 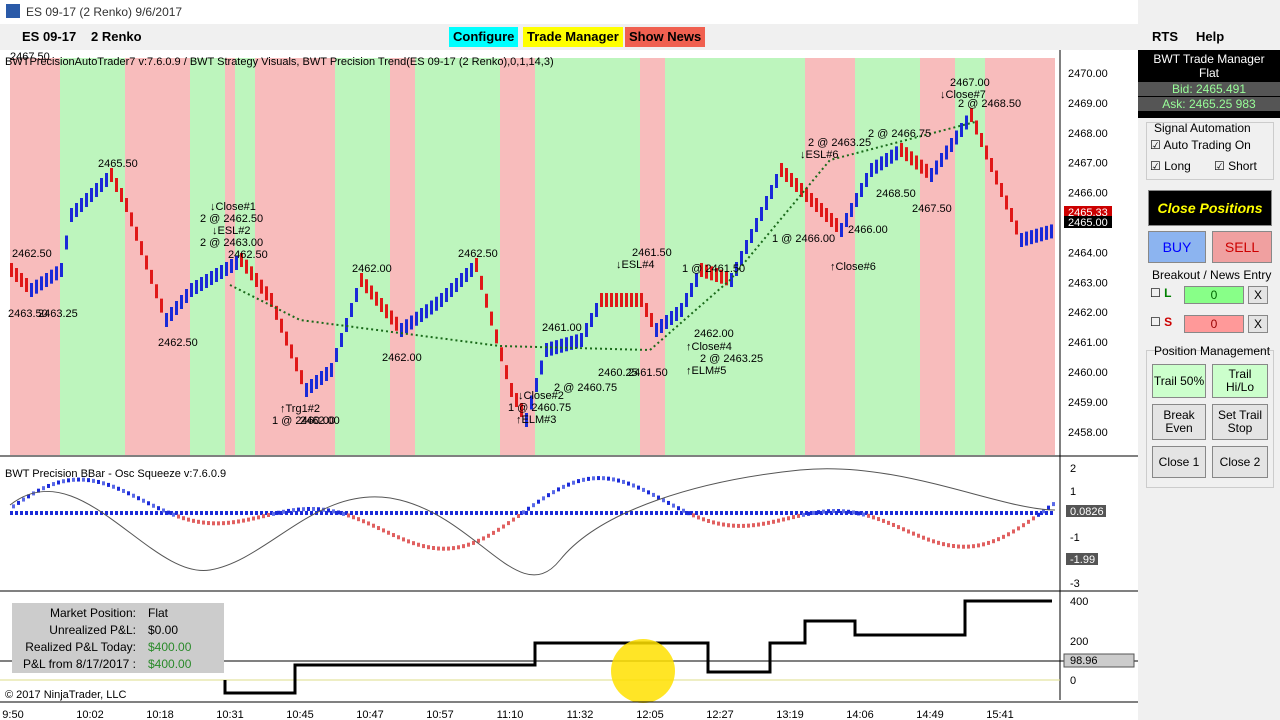 I want to click on check-auto: ☑ Auto Trading On, so click(x=1200, y=145).